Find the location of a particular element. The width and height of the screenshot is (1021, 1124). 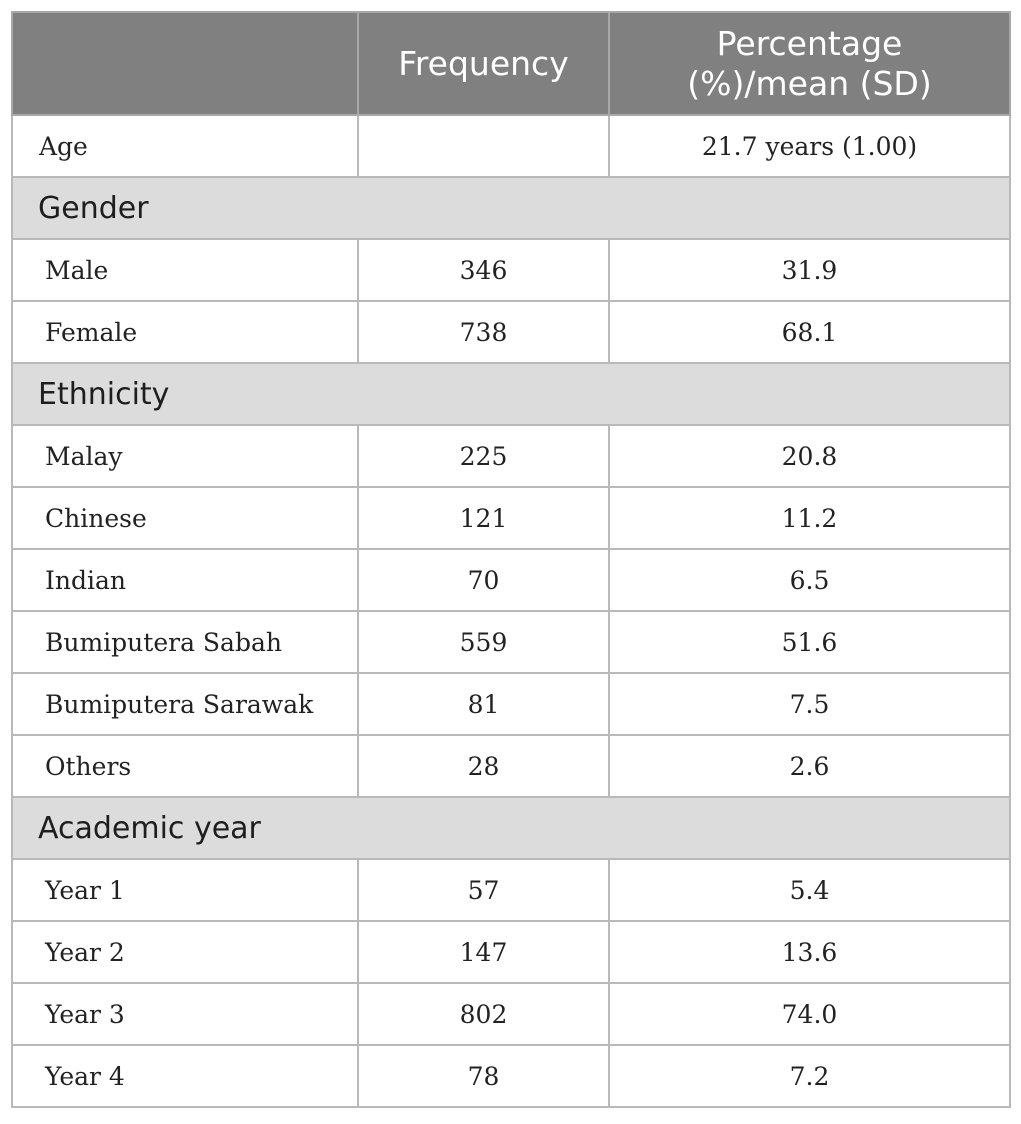

percentage-cell: 74.0 is located at coordinates (809, 1014).